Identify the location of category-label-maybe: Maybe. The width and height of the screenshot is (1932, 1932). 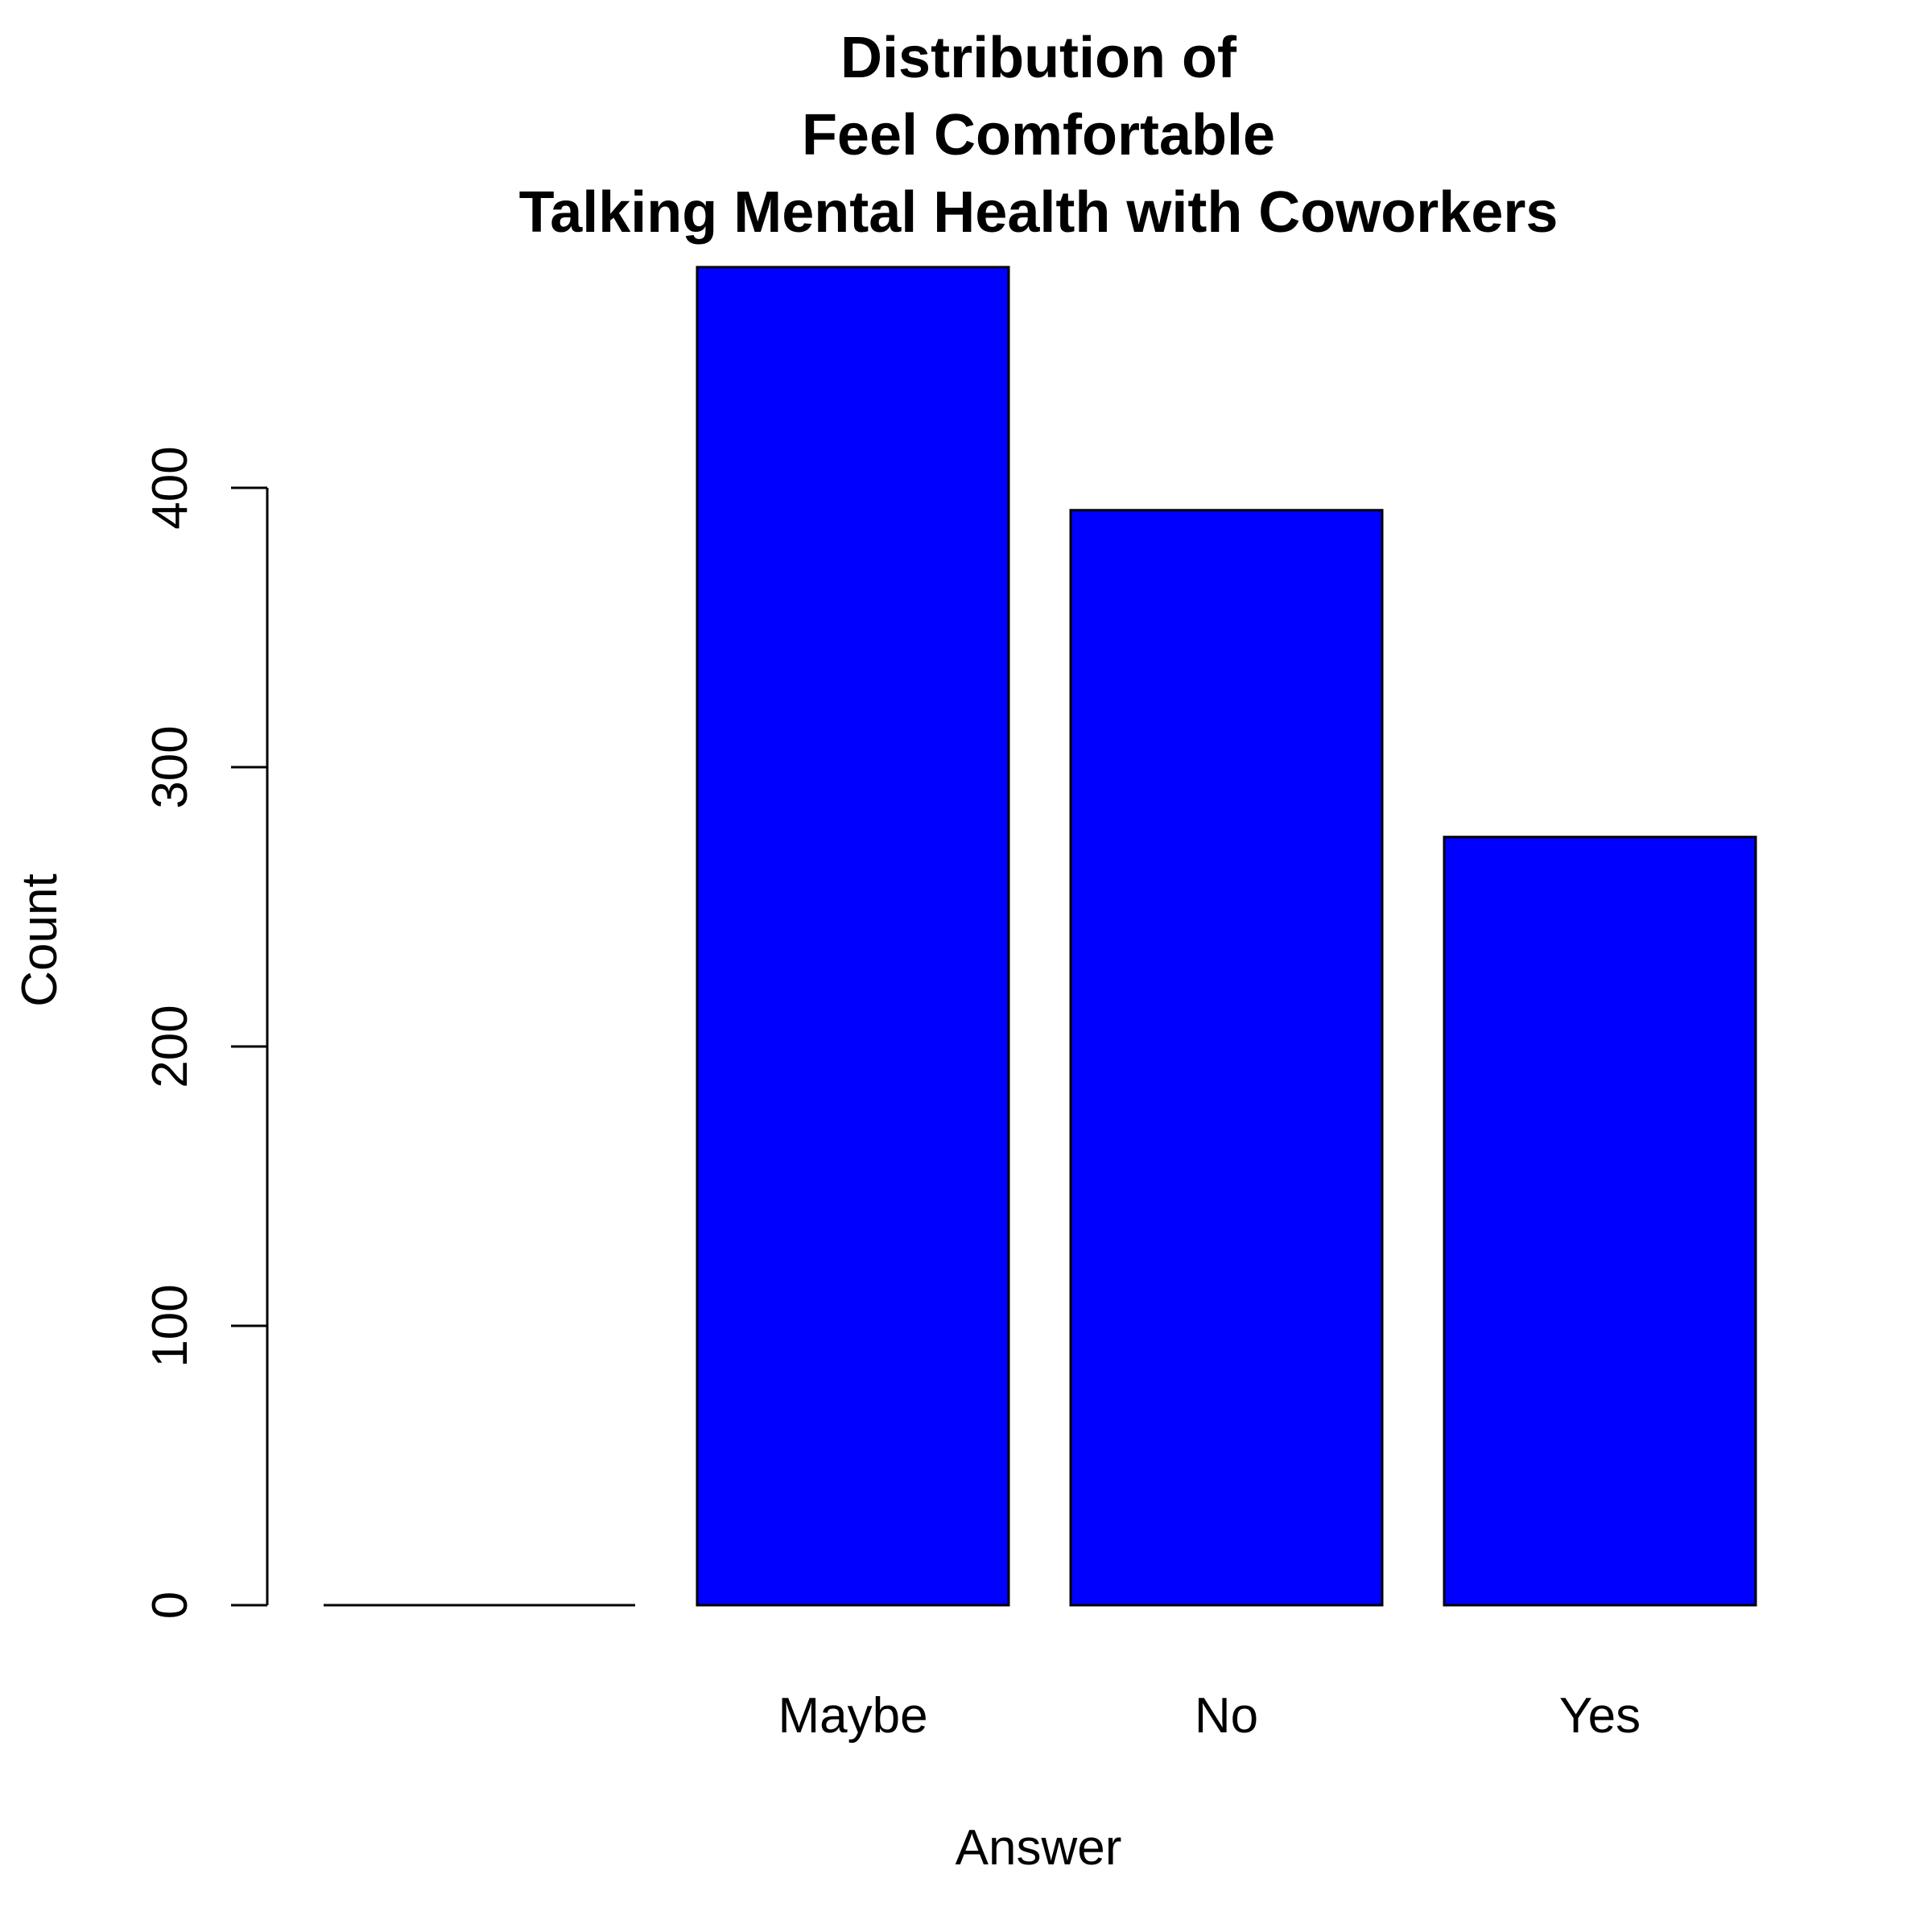
(852, 1716).